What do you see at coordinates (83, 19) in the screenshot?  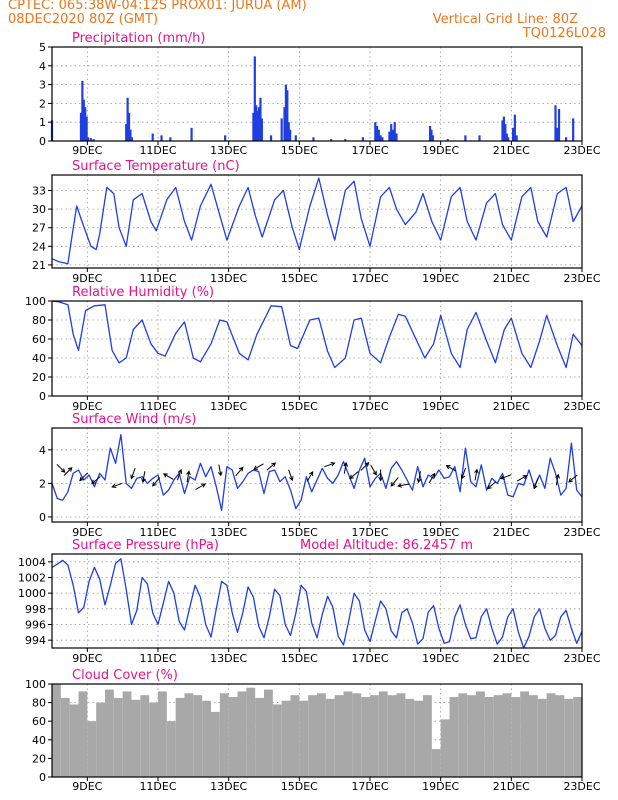 I see `run-datetime-label: 08DEC2020 80Z (GMT)` at bounding box center [83, 19].